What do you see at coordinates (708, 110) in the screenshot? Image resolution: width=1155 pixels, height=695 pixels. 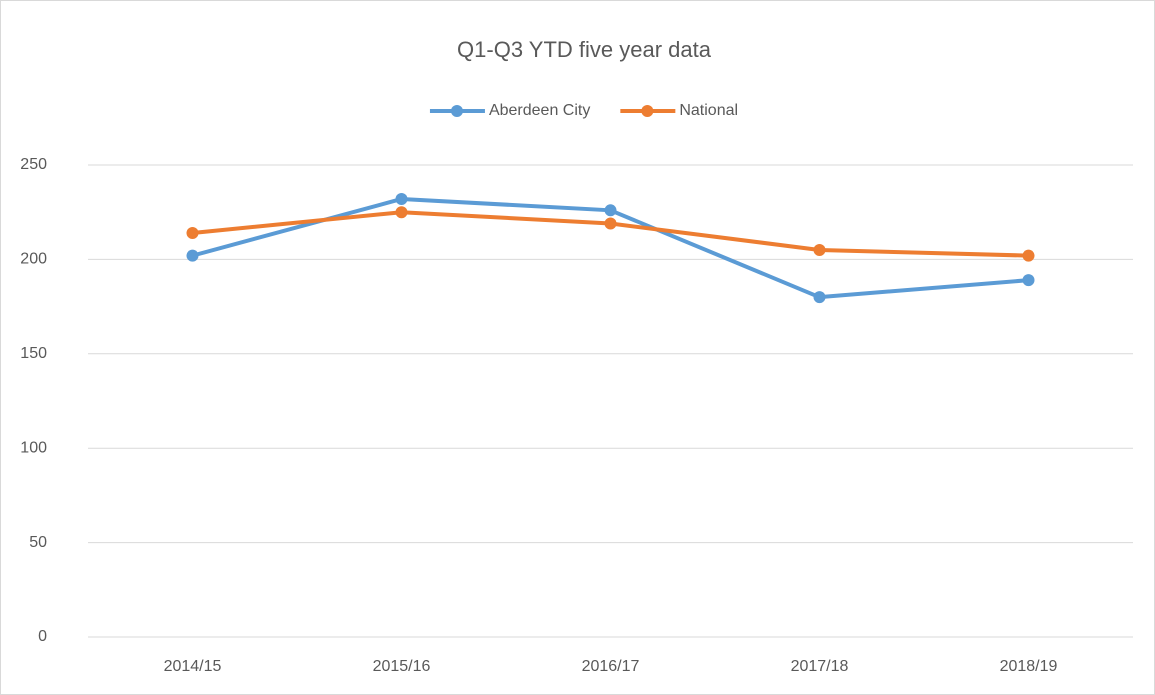 I see `legend-label: National` at bounding box center [708, 110].